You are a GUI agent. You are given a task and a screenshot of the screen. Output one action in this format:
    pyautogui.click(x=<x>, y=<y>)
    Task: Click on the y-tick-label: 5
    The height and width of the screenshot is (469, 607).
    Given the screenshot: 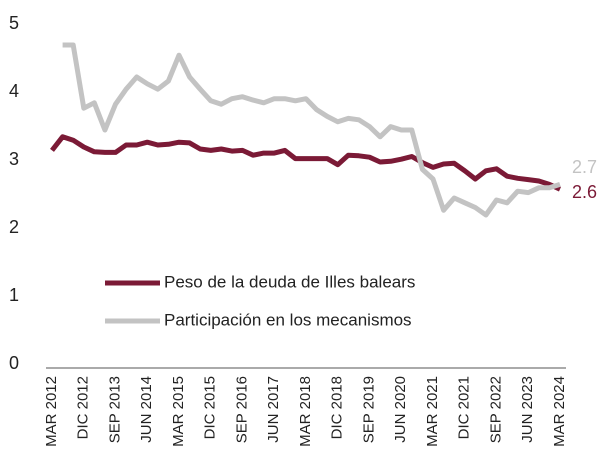 What is the action you would take?
    pyautogui.click(x=14, y=23)
    